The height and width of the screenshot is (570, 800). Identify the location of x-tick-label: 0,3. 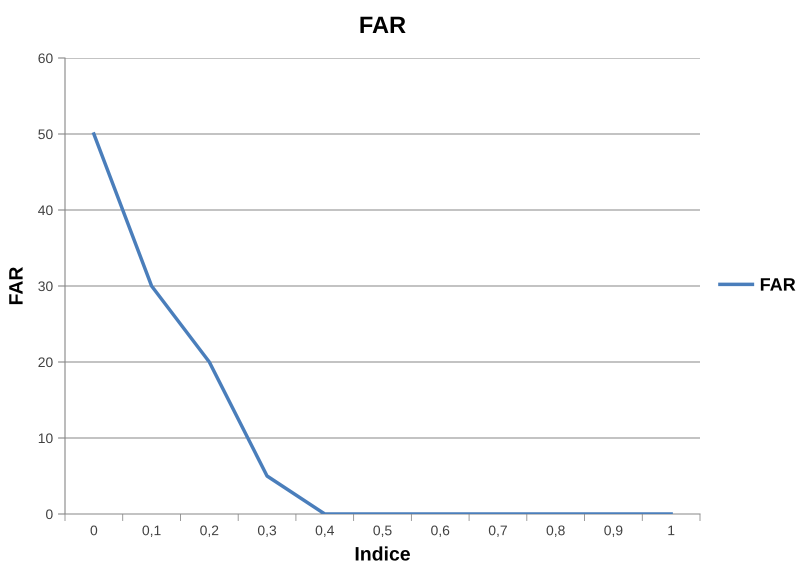
(267, 531).